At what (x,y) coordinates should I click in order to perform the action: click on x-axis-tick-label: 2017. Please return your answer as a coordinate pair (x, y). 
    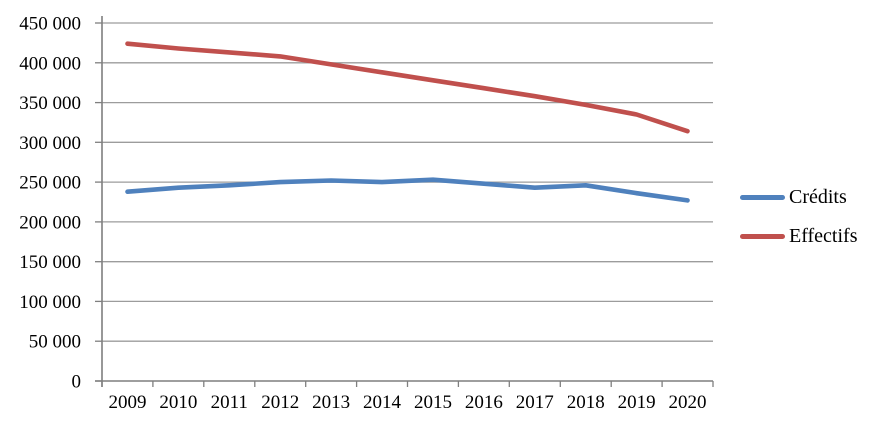
    Looking at the image, I should click on (535, 402).